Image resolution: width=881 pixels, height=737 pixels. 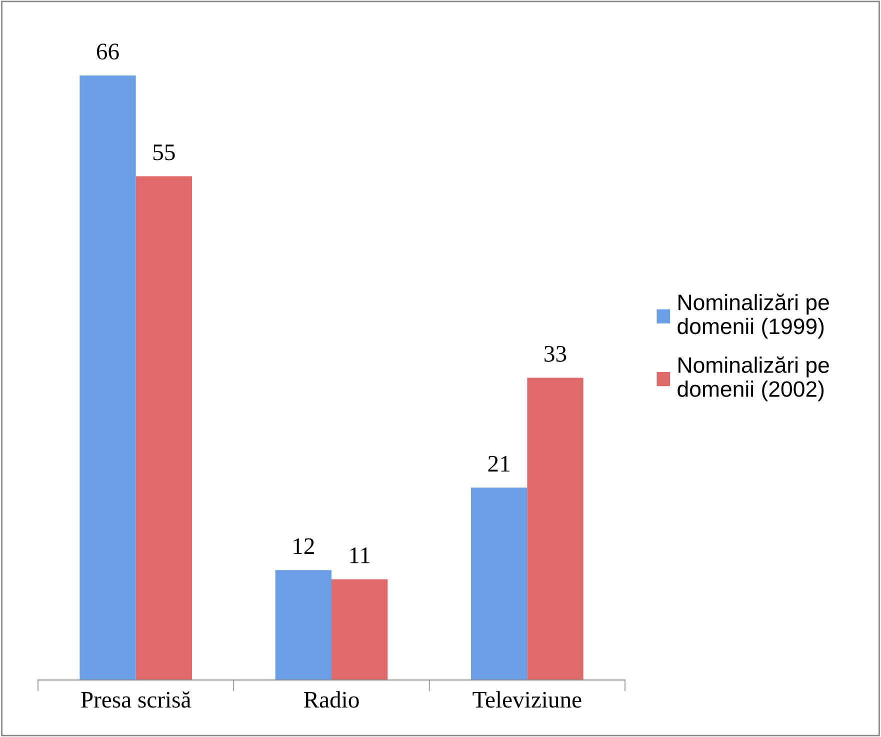 What do you see at coordinates (753, 316) in the screenshot?
I see `legend-label: Nominalizări pe domenii (1999)` at bounding box center [753, 316].